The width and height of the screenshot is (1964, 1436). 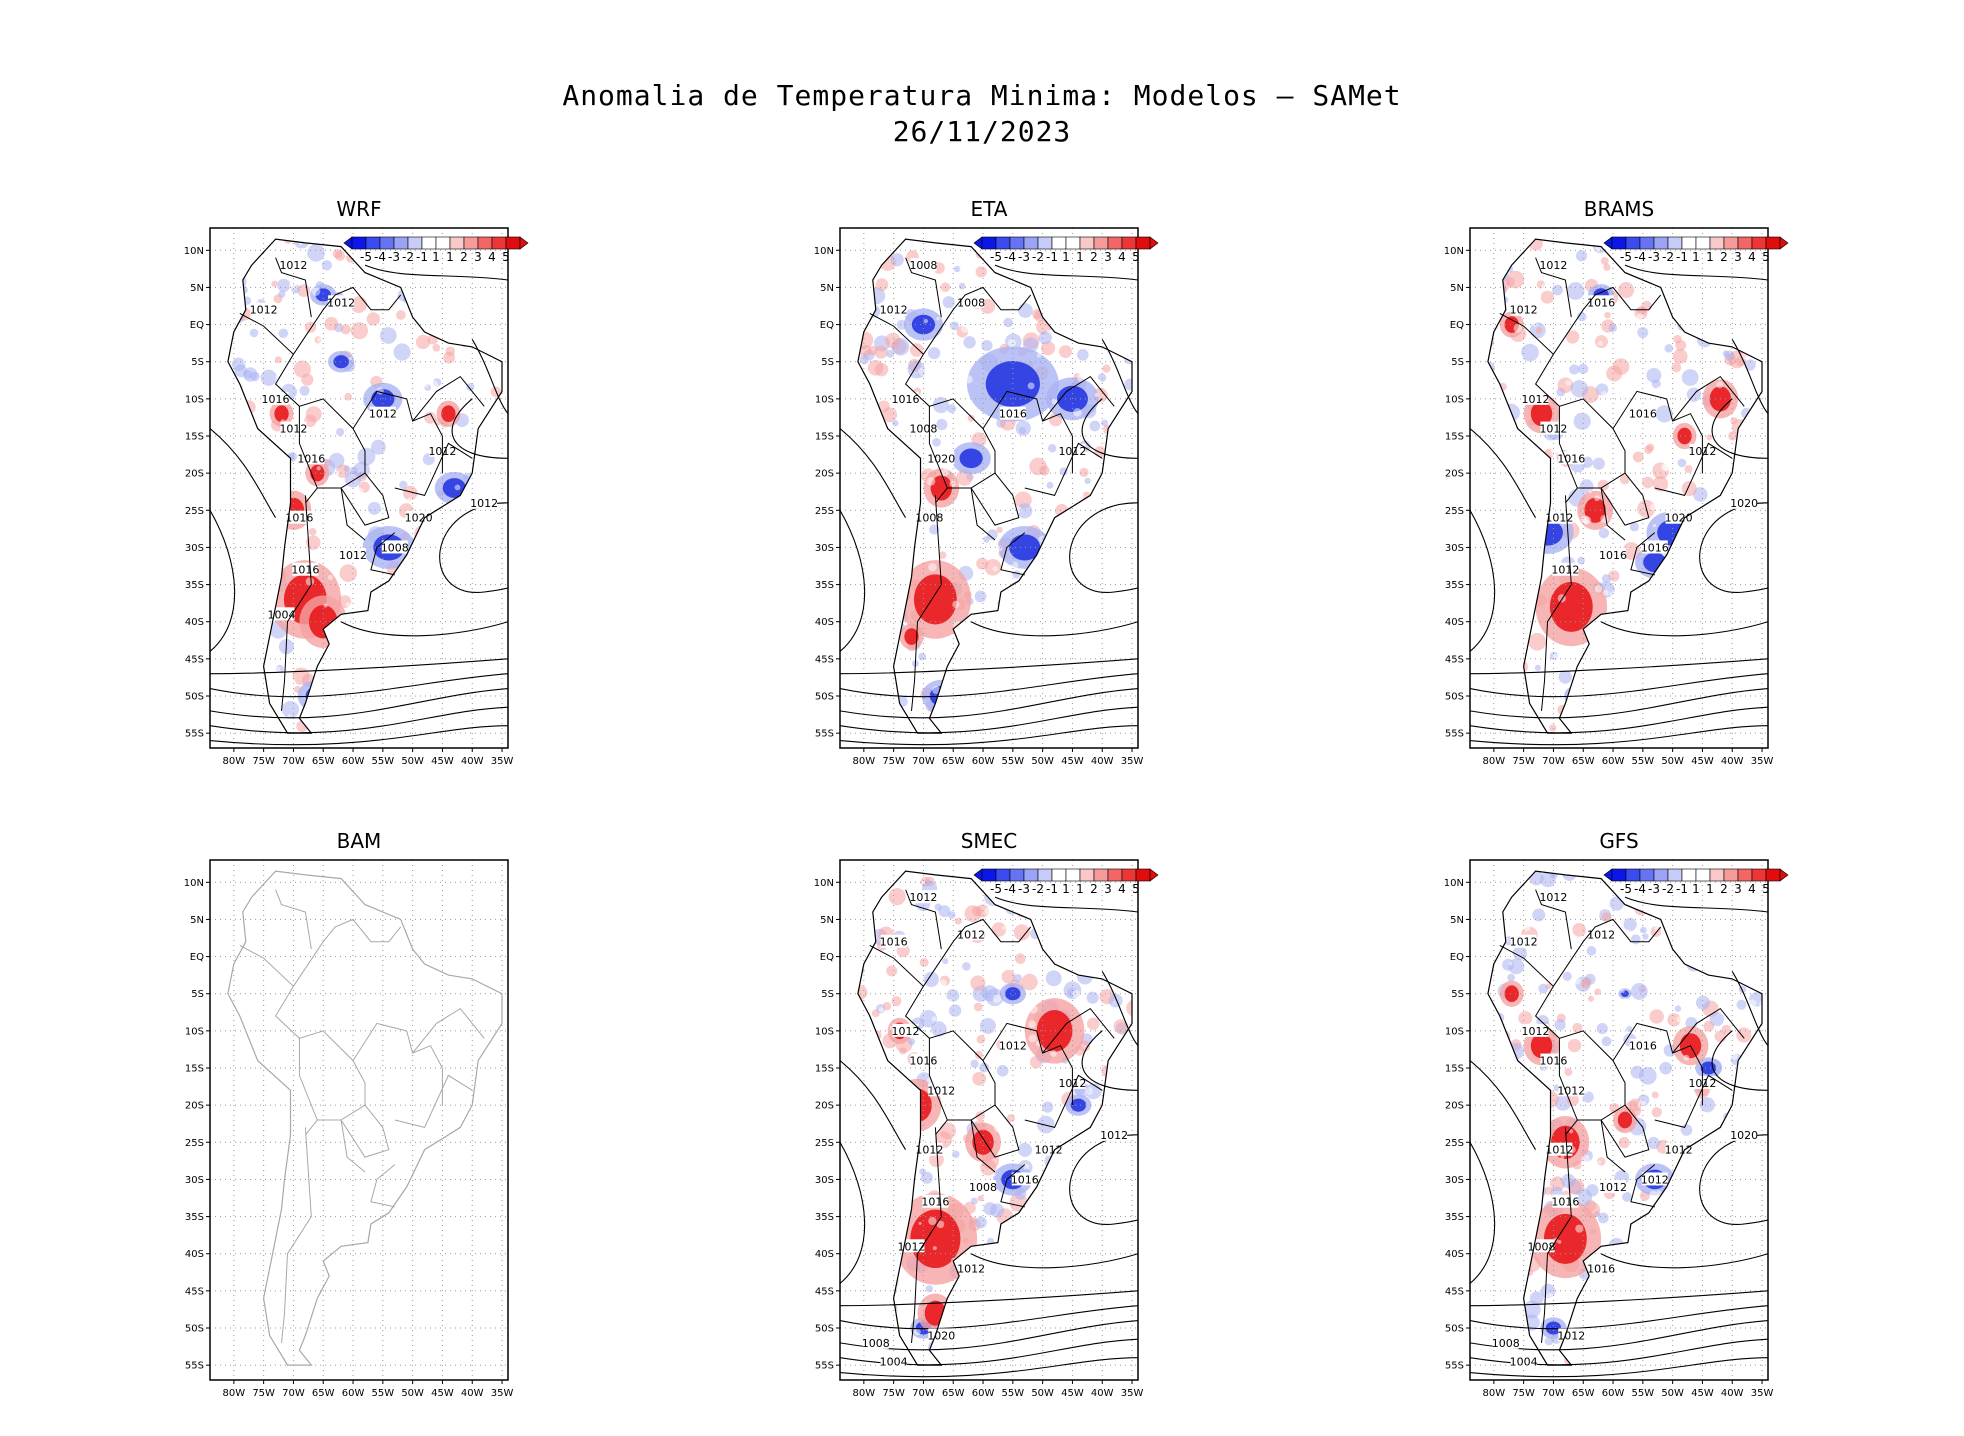 I want to click on colorbar-label: -5, so click(x=1626, y=889).